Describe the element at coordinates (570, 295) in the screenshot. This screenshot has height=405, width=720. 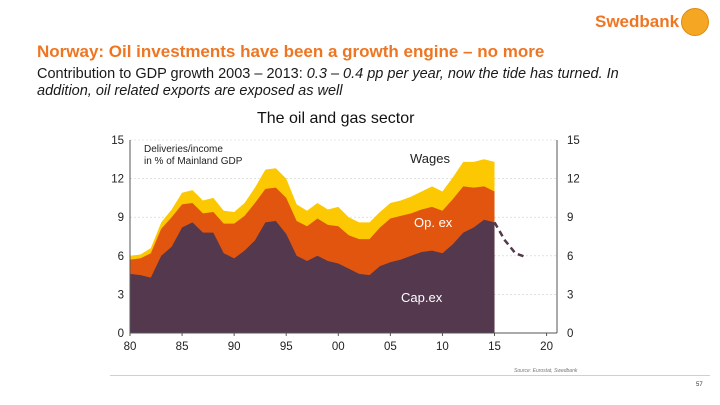
I see `y-tick-label-right: 3` at that location.